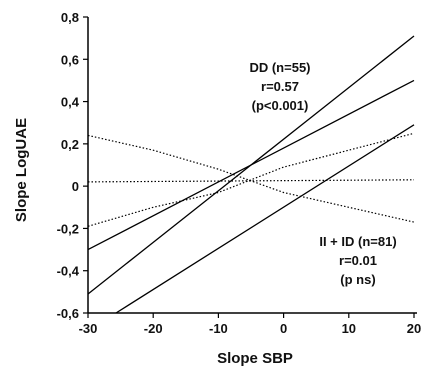 This screenshot has height=370, width=433. I want to click on y-tick-label: 0,4, so click(70, 102).